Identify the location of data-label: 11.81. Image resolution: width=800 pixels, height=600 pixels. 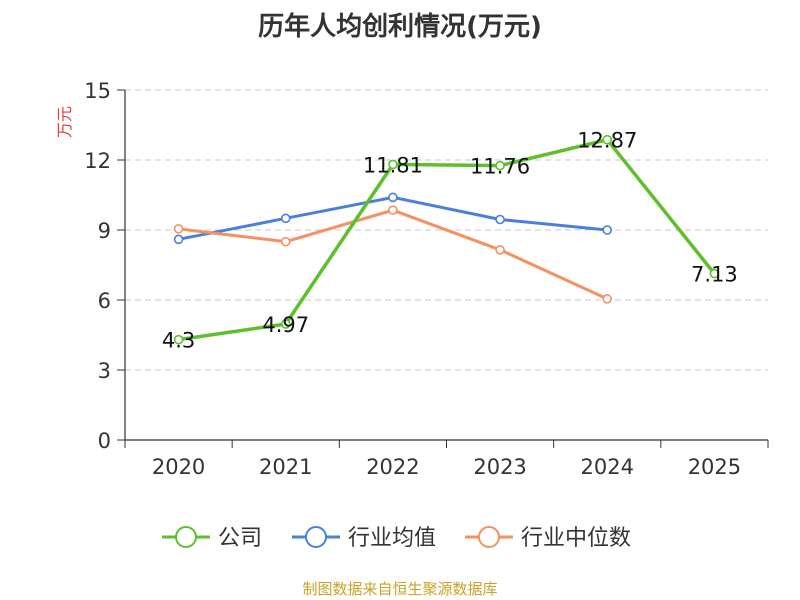
(393, 165).